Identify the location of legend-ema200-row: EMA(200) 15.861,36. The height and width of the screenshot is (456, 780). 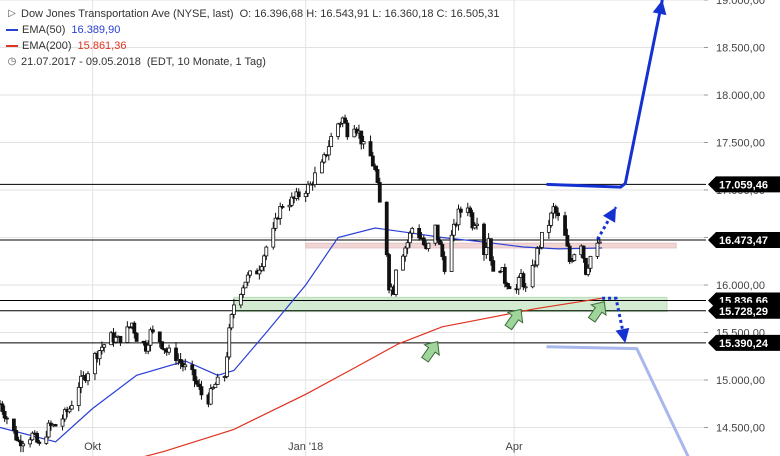
(253, 46).